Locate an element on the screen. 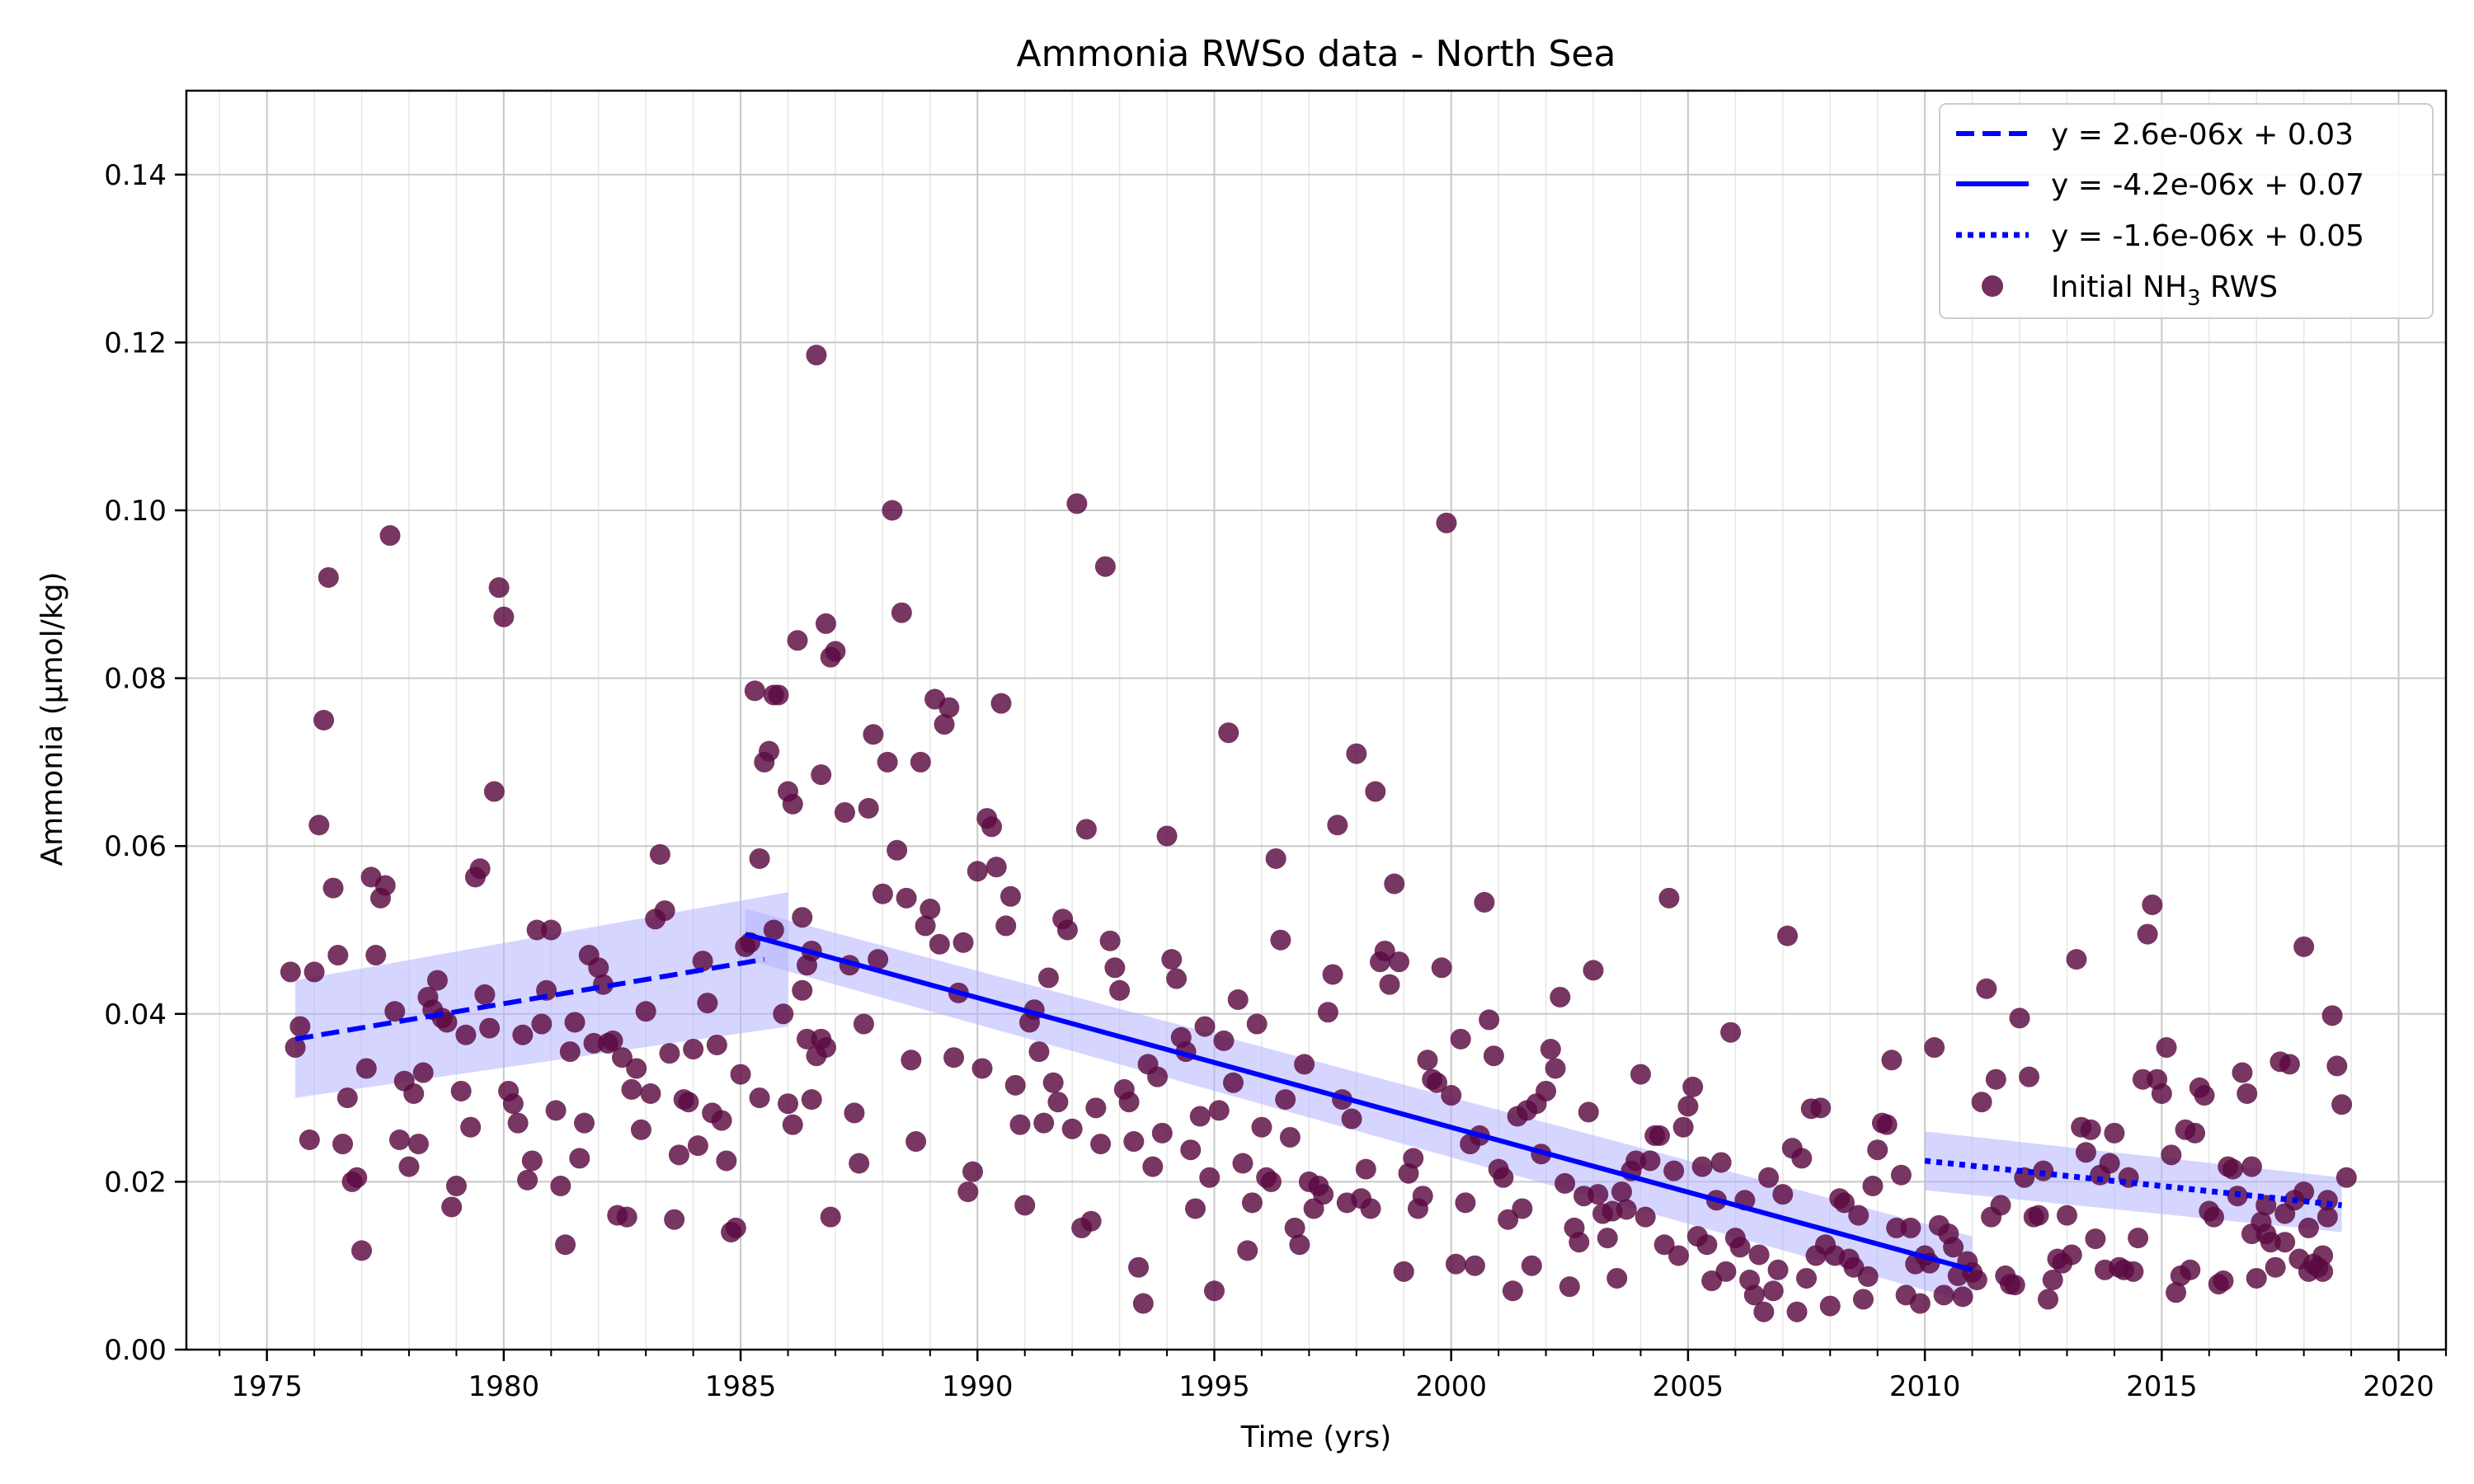 Image resolution: width=2474 pixels, height=1484 pixels. legend-box is located at coordinates (2186, 211).